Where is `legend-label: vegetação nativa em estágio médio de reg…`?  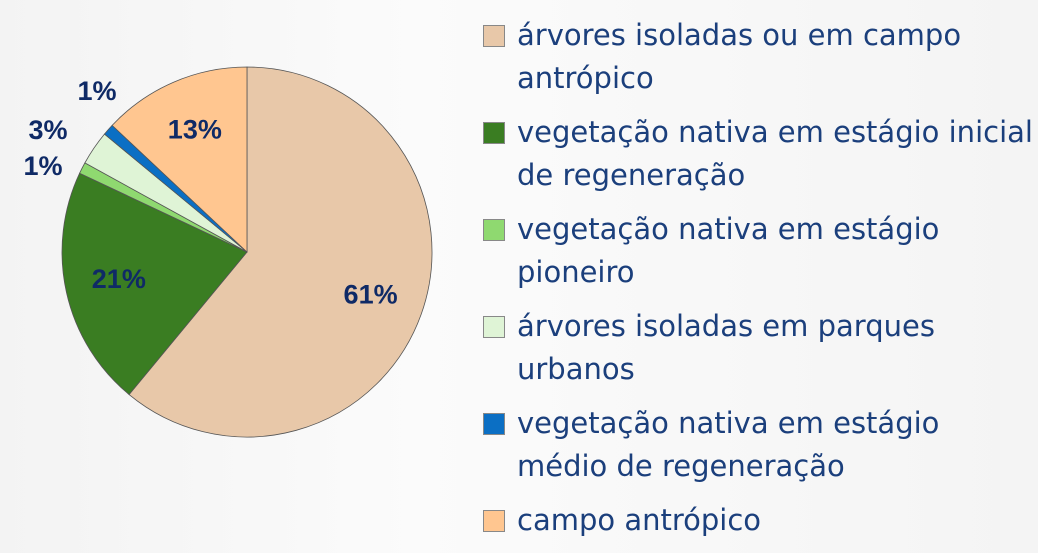 legend-label: vegetação nativa em estágio médio de reg… is located at coordinates (728, 444).